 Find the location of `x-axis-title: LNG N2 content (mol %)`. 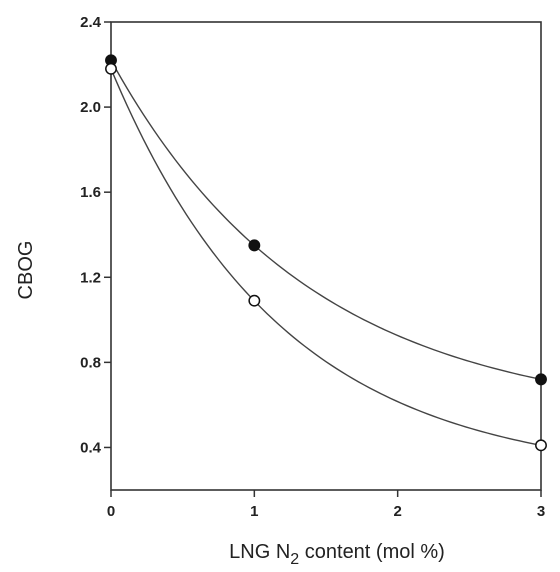

x-axis-title: LNG N2 content (mol %) is located at coordinates (337, 554).